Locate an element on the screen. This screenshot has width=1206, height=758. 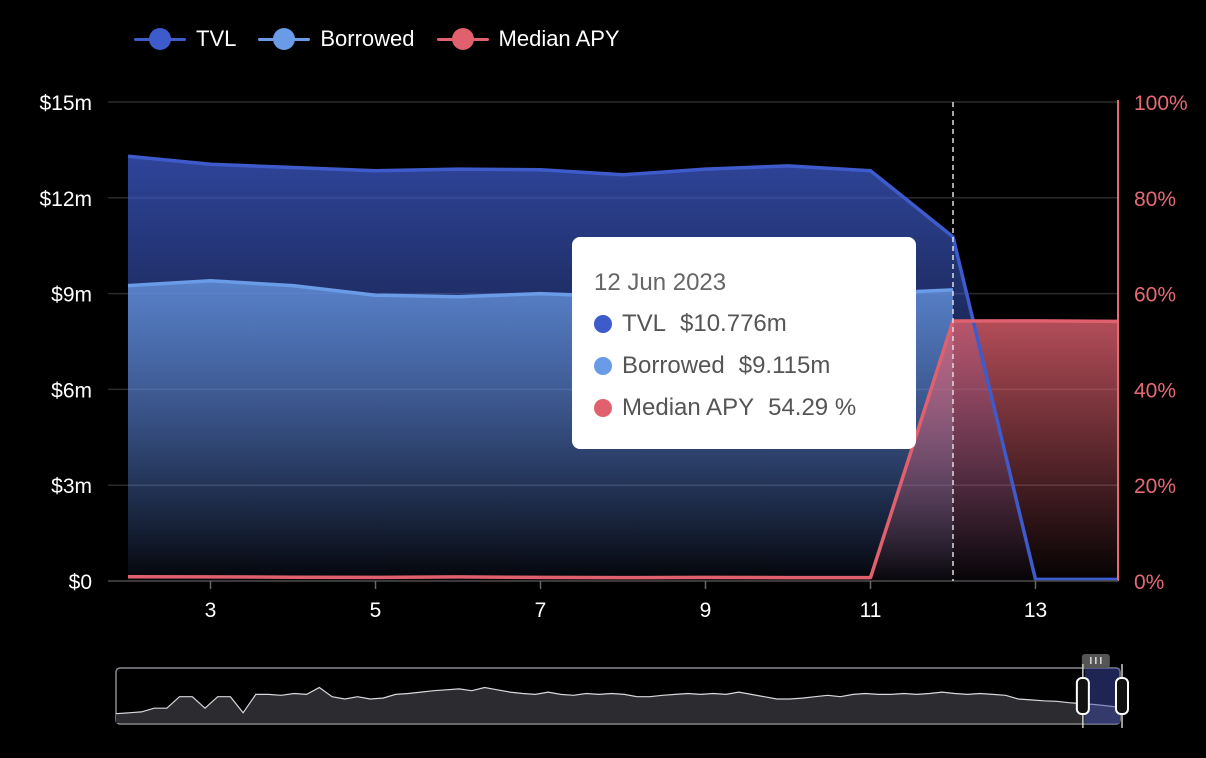
y-left-tick-label: $12m is located at coordinates (65, 199).